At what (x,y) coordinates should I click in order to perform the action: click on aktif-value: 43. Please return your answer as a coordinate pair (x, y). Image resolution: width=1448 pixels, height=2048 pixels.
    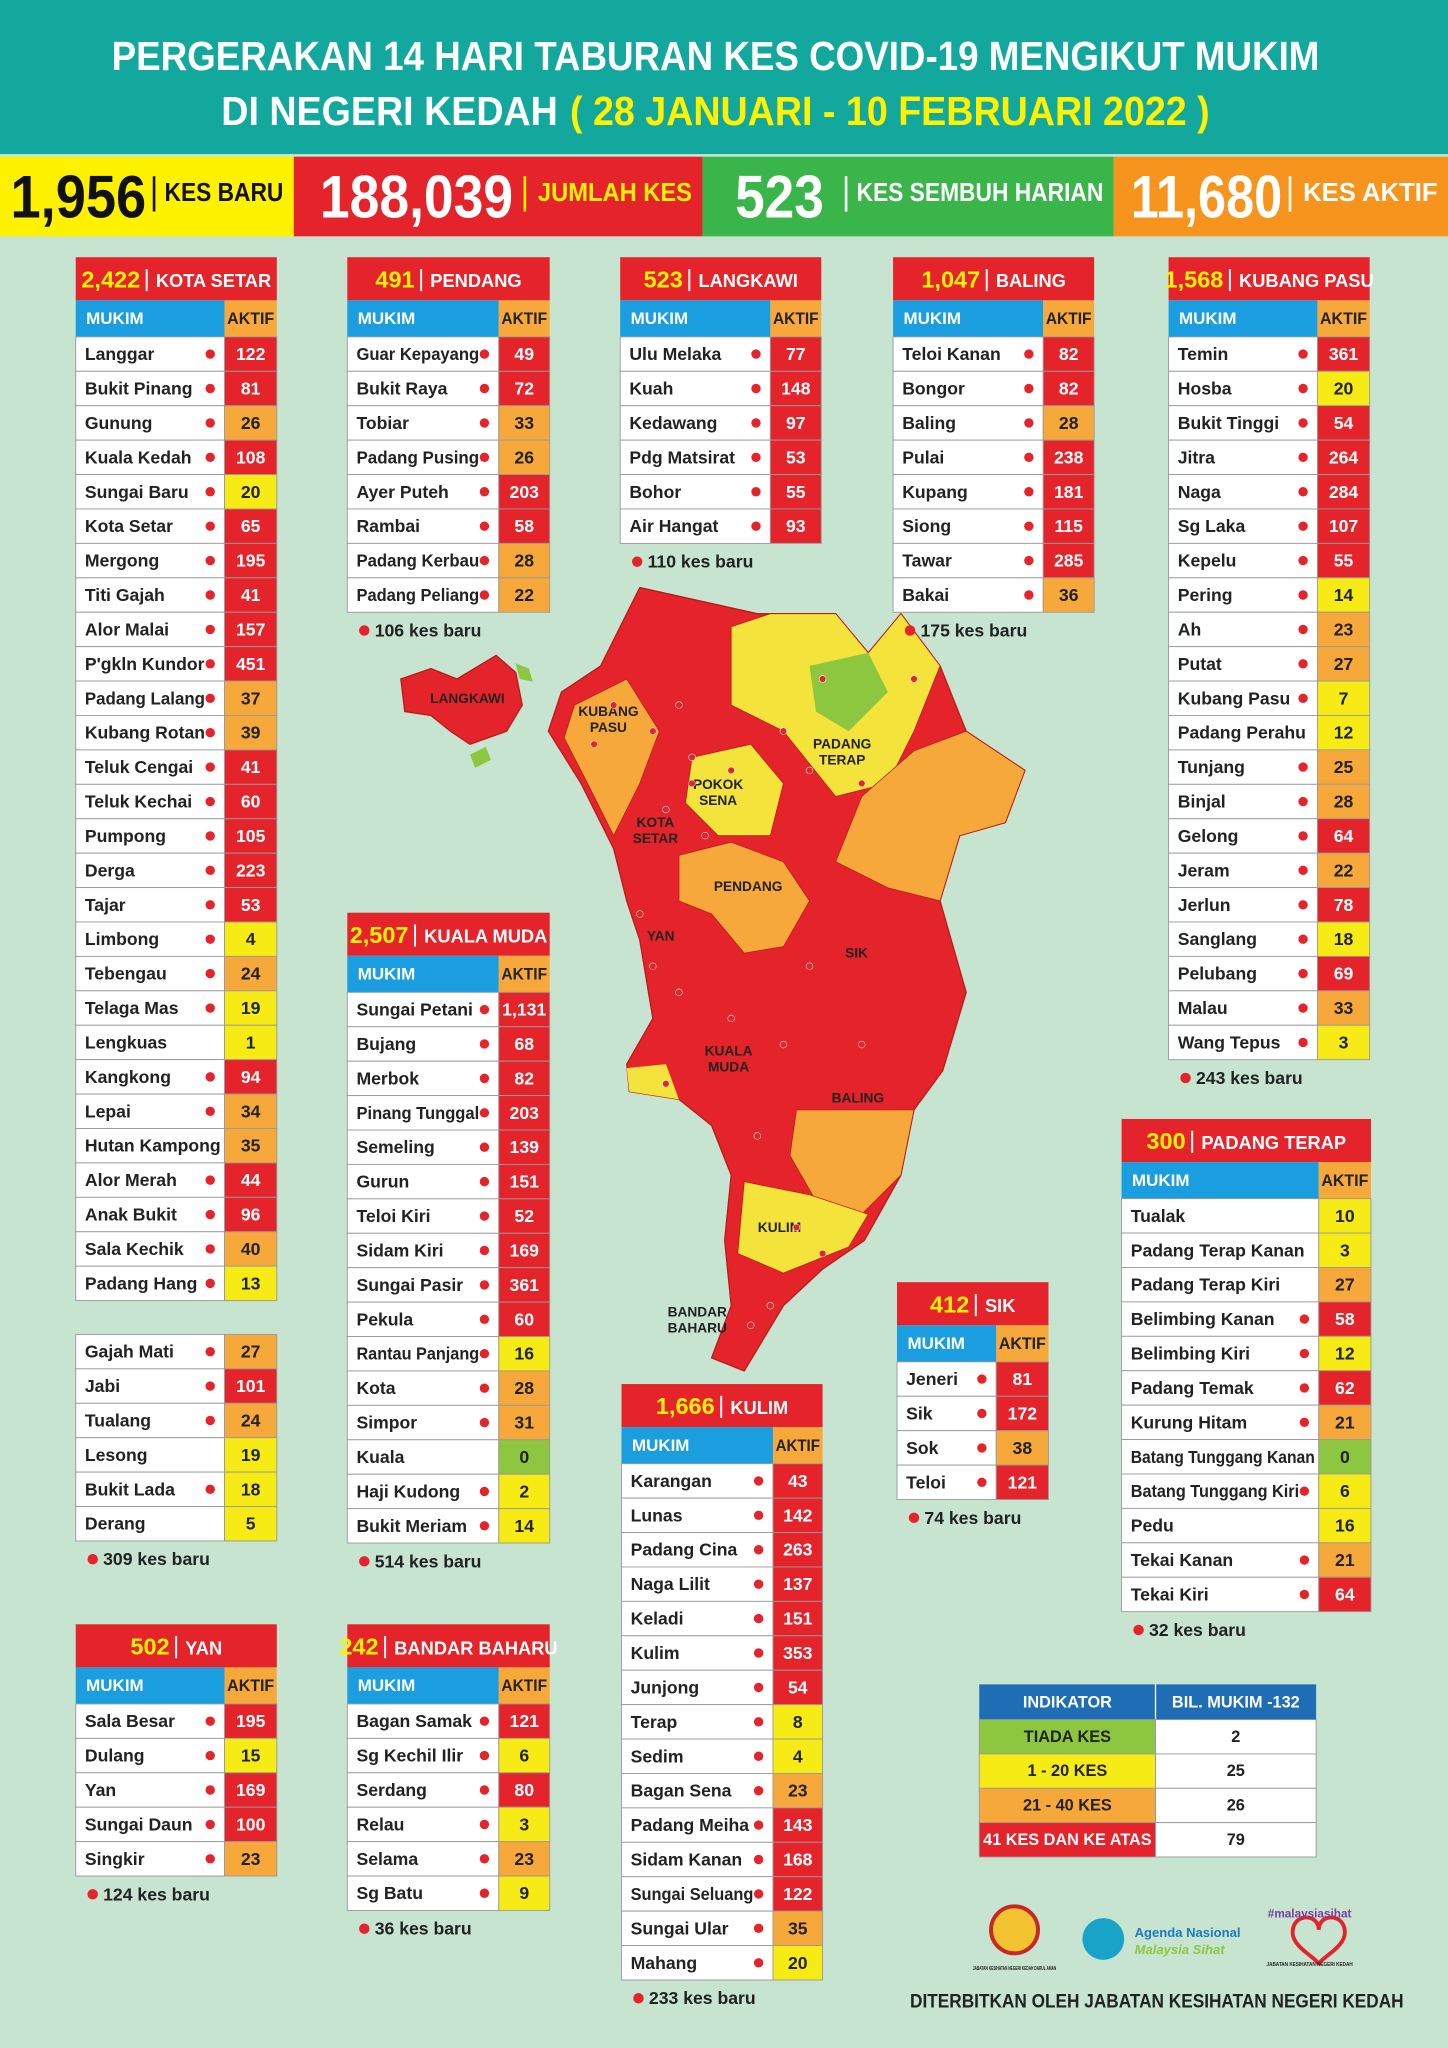
    Looking at the image, I should click on (798, 1481).